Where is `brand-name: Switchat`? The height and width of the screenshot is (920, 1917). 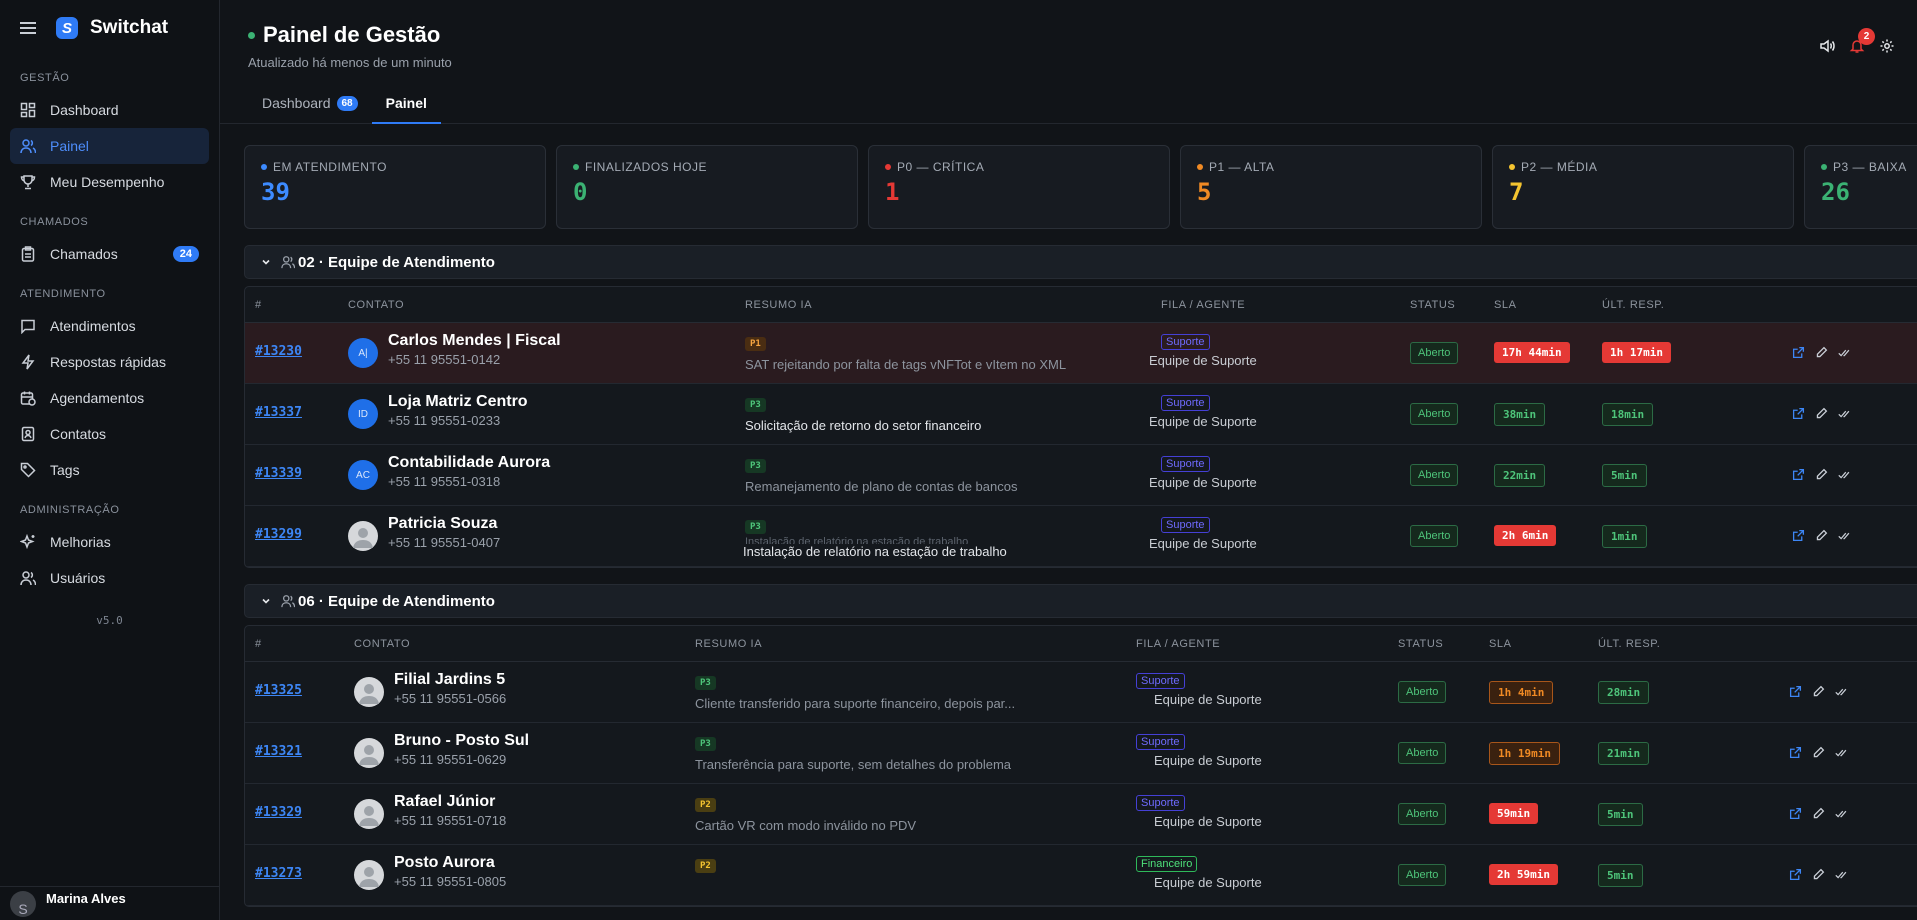 brand-name: Switchat is located at coordinates (129, 27).